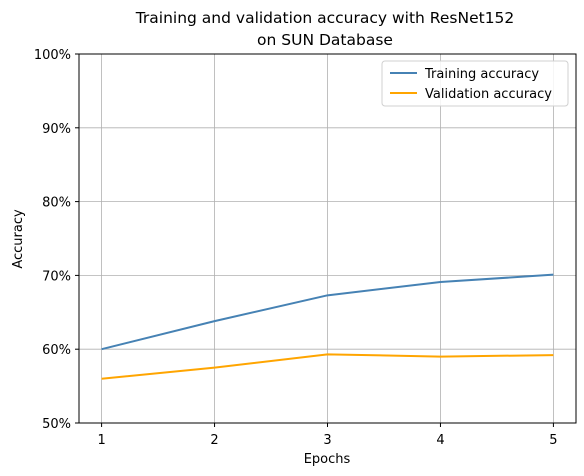  I want to click on x-tick-label: 2, so click(214, 440).